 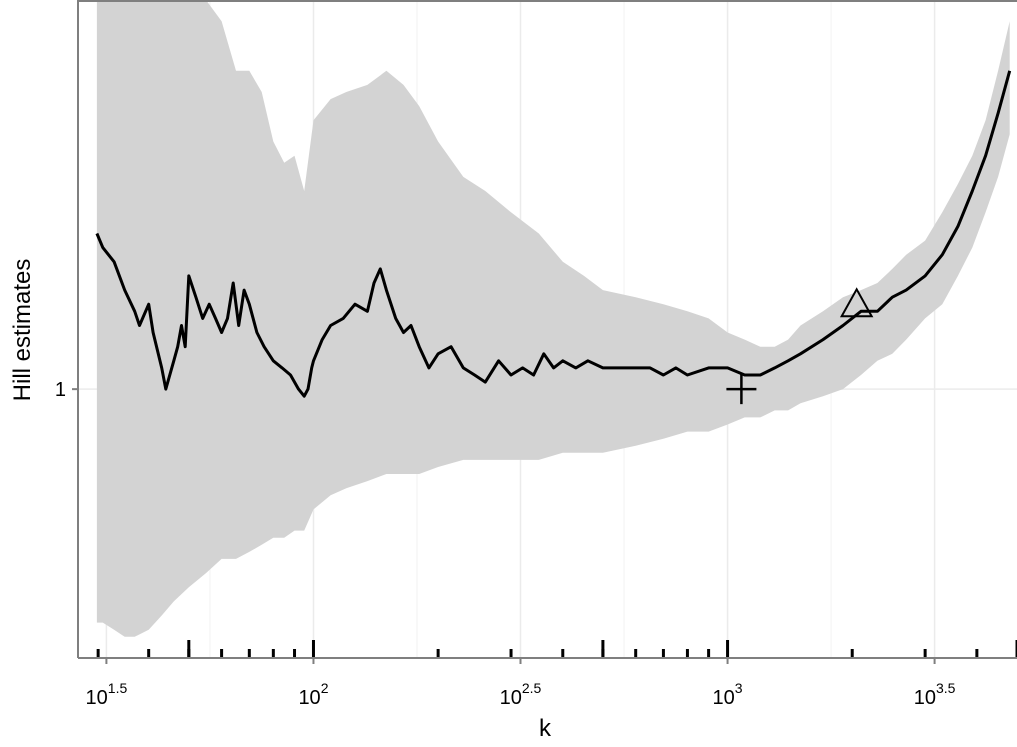 I want to click on x-axis-title: k, so click(x=545, y=728).